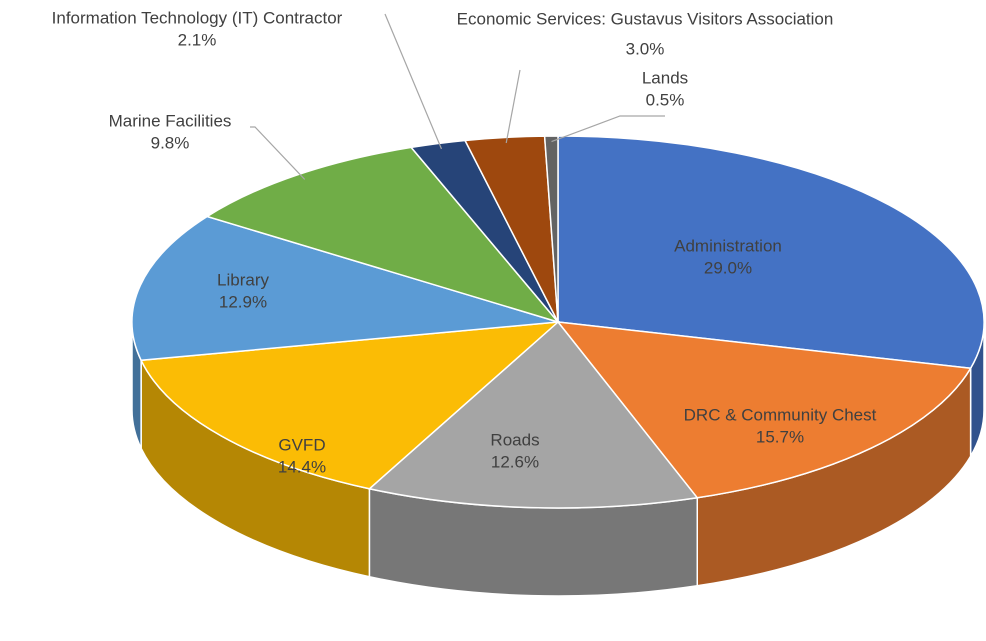  What do you see at coordinates (301, 444) in the screenshot?
I see `slice-label-name: GVFD` at bounding box center [301, 444].